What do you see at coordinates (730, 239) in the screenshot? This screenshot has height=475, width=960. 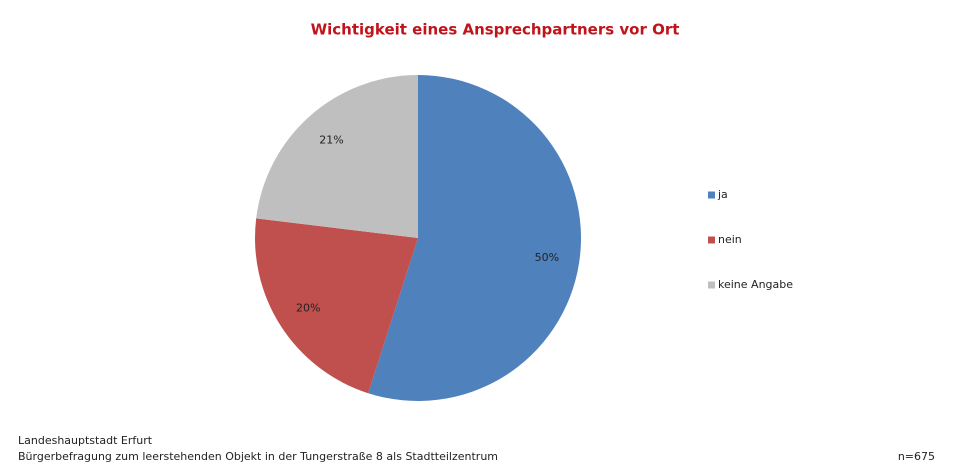 I see `legend-label: nein` at bounding box center [730, 239].